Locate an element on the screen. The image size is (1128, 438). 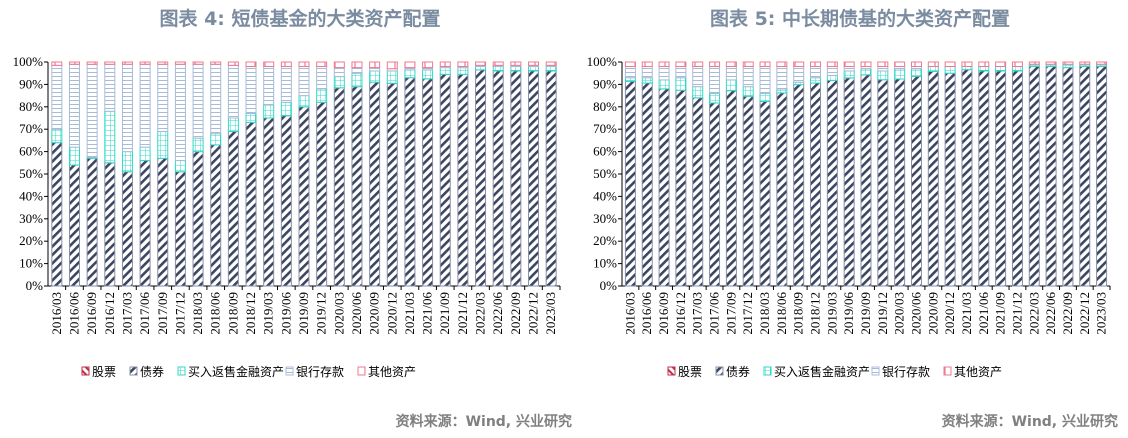
x-tick-label: 2021/03 is located at coordinates (966, 313).